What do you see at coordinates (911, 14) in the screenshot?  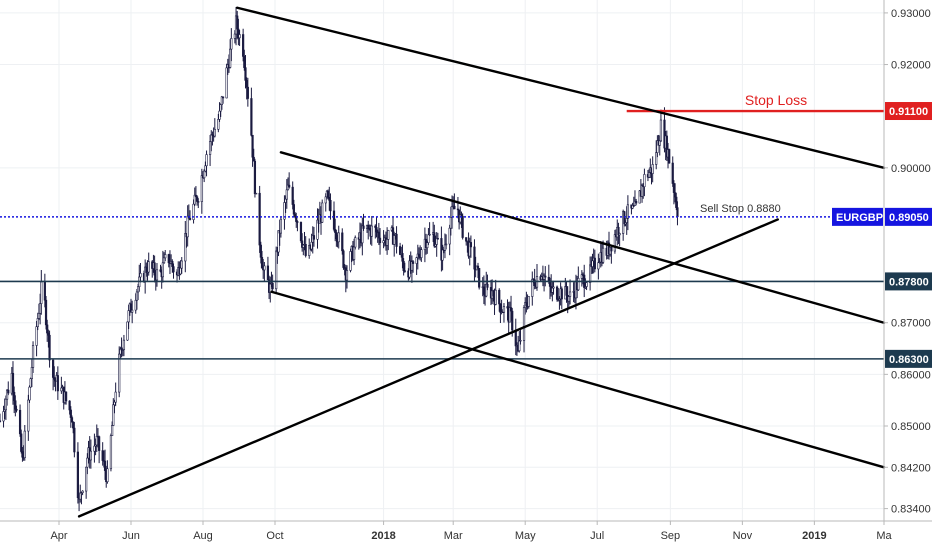 I see `price-tick-label: 0.93000` at bounding box center [911, 14].